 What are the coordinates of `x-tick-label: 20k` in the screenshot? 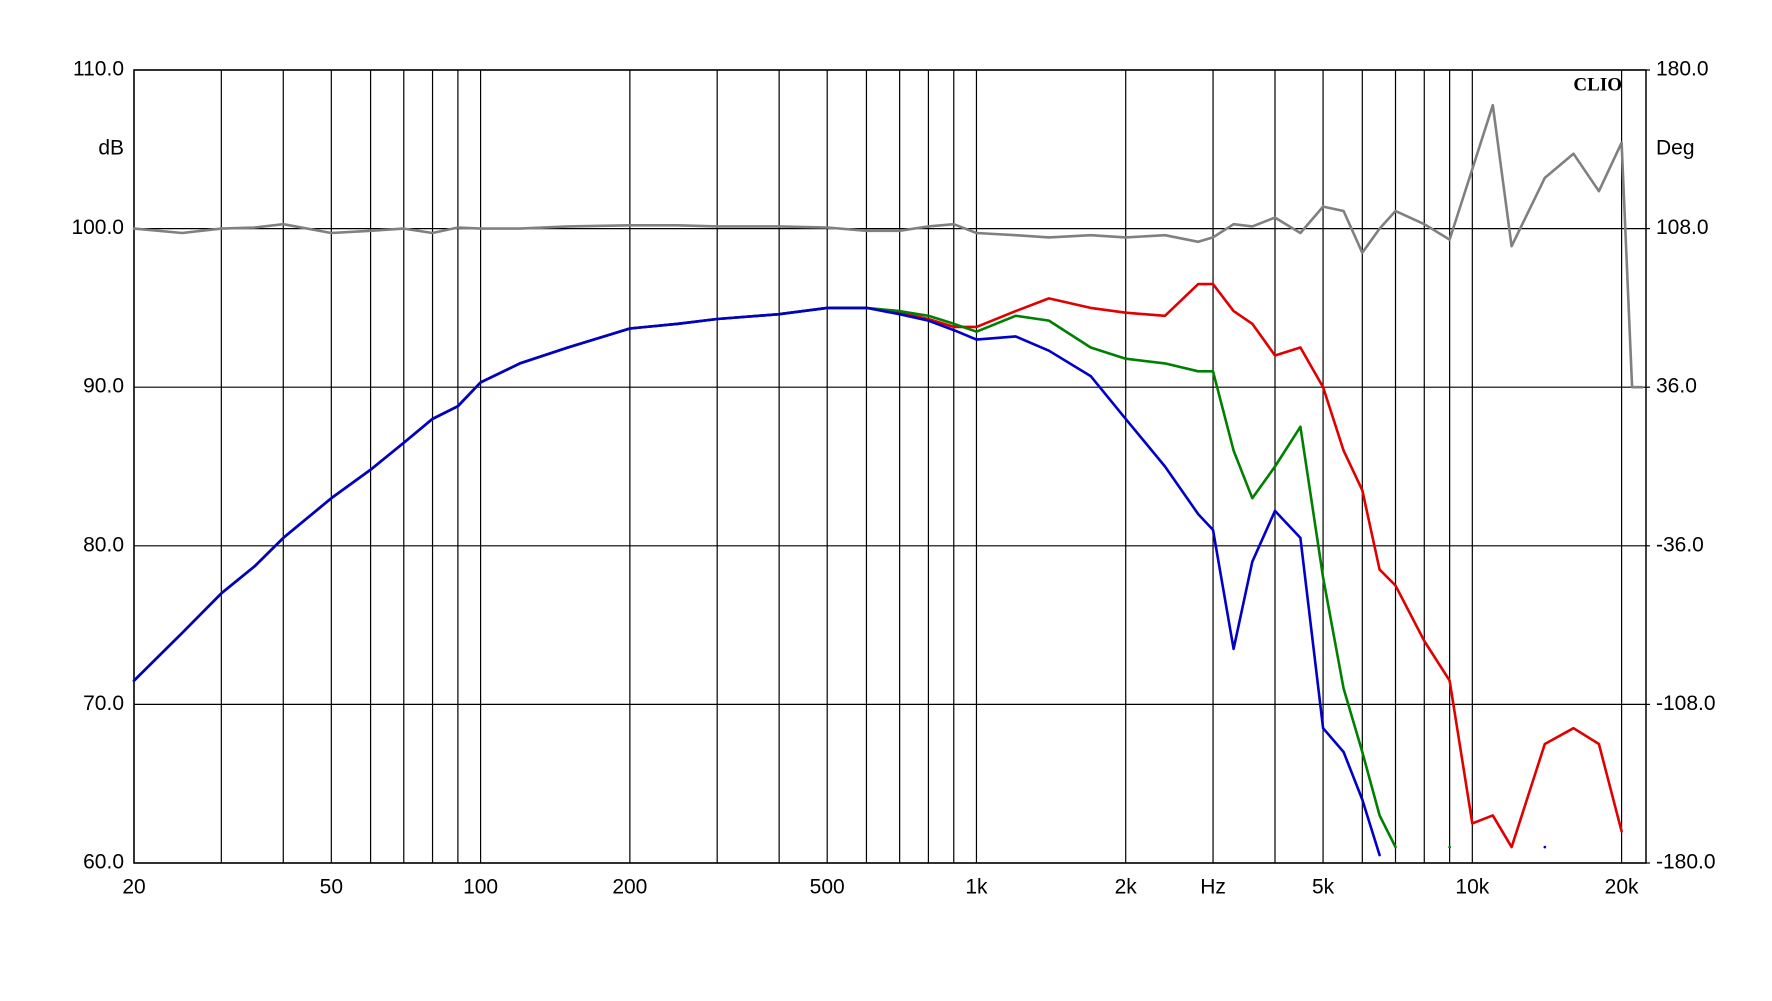 It's located at (1622, 887).